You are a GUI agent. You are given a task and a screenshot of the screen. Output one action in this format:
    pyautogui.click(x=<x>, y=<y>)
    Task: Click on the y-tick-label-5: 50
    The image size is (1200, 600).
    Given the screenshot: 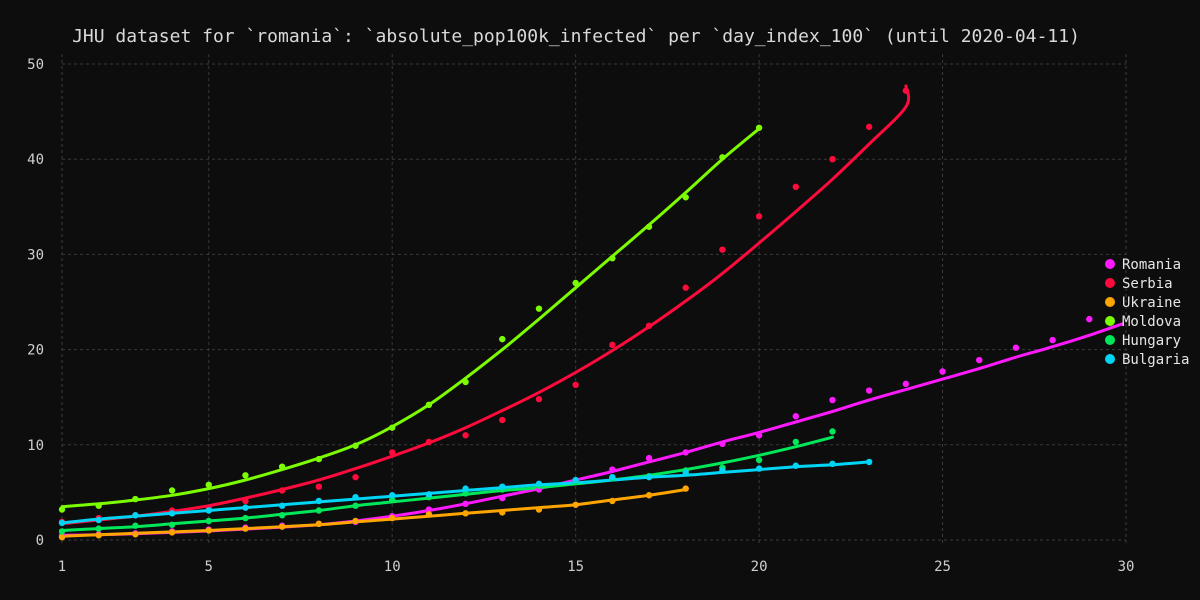 What is the action you would take?
    pyautogui.click(x=35, y=65)
    